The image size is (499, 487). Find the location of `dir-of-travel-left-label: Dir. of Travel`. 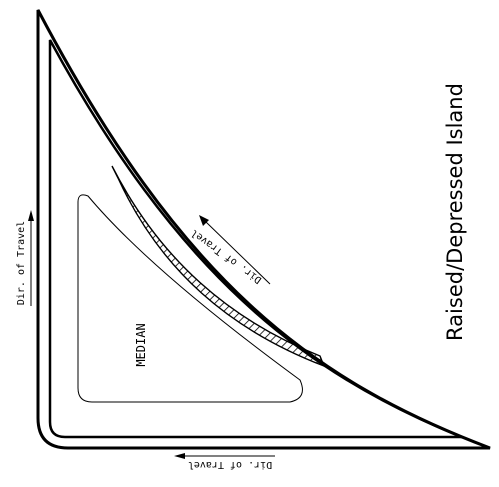

dir-of-travel-left-label: Dir. of Travel is located at coordinates (21, 263).